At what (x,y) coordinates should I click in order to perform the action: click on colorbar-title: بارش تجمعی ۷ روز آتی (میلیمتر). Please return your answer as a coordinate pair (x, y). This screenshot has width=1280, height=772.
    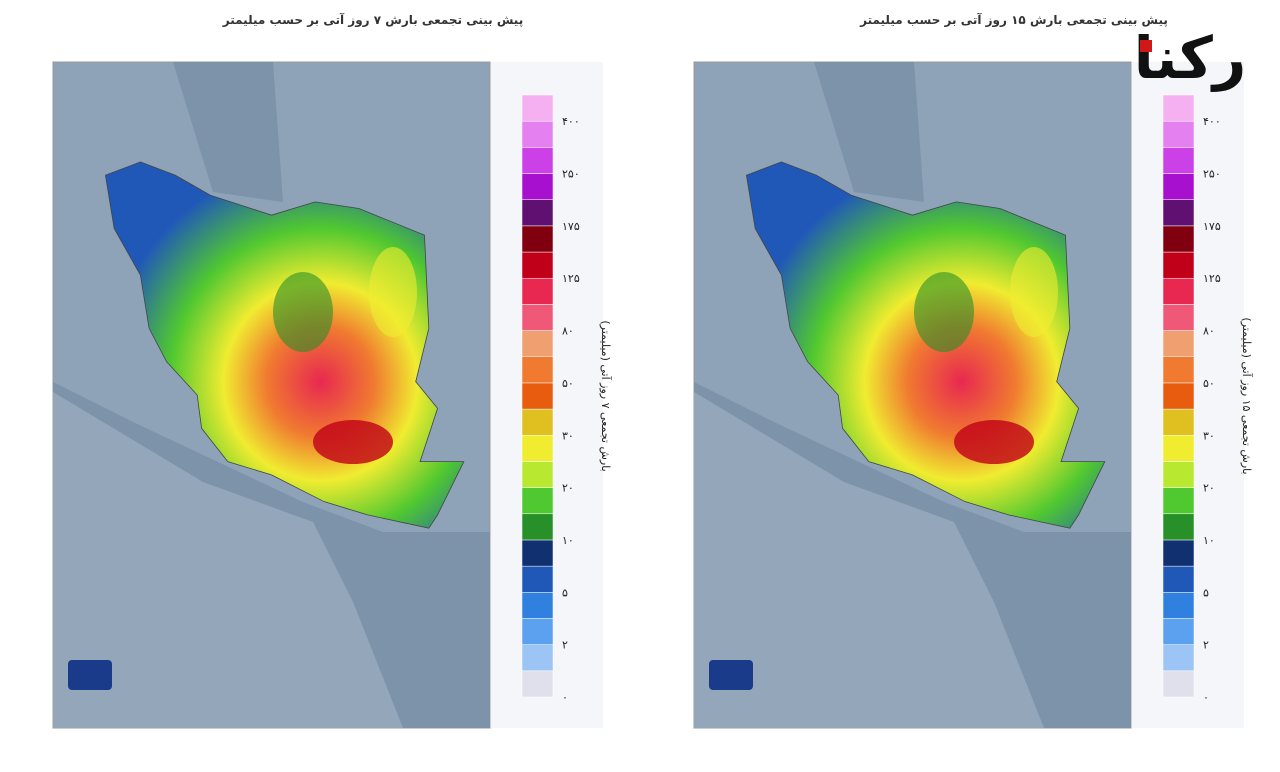
    Looking at the image, I should click on (606, 395).